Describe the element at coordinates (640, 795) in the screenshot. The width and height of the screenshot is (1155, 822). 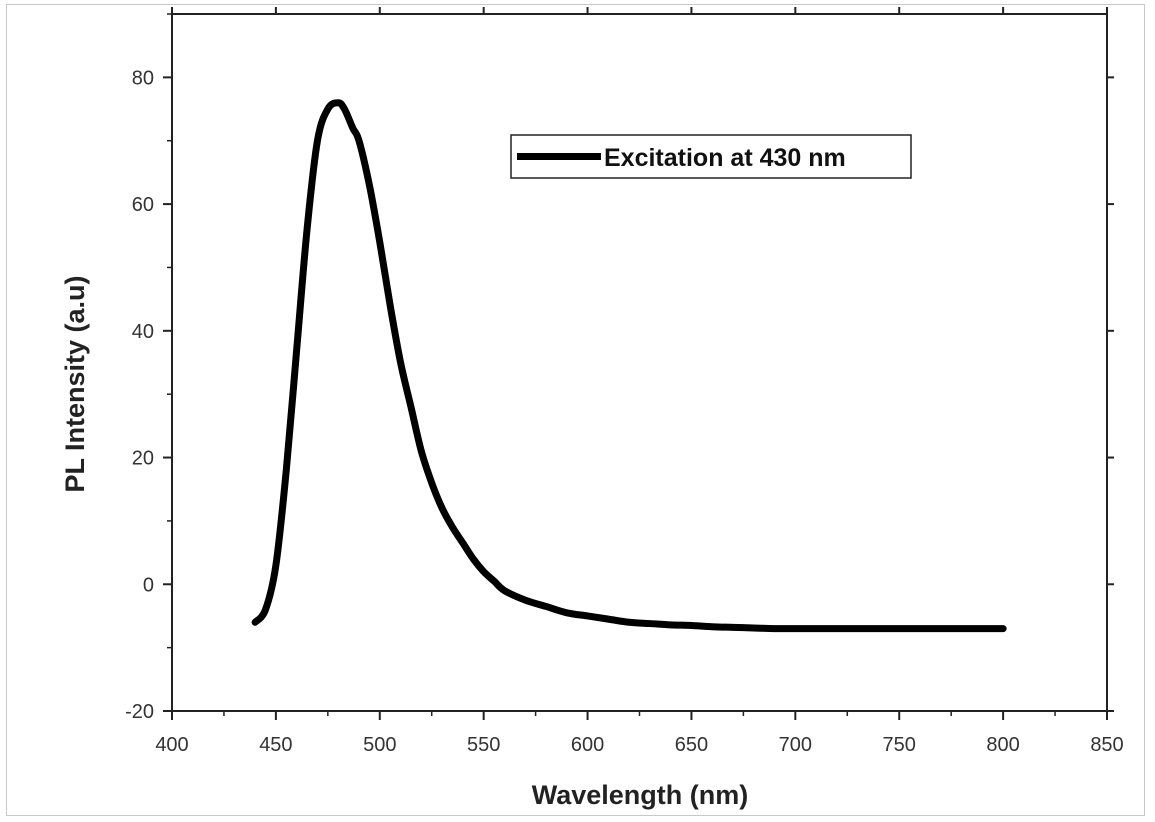
I see `x-axis-title: Wavelength (nm)` at that location.